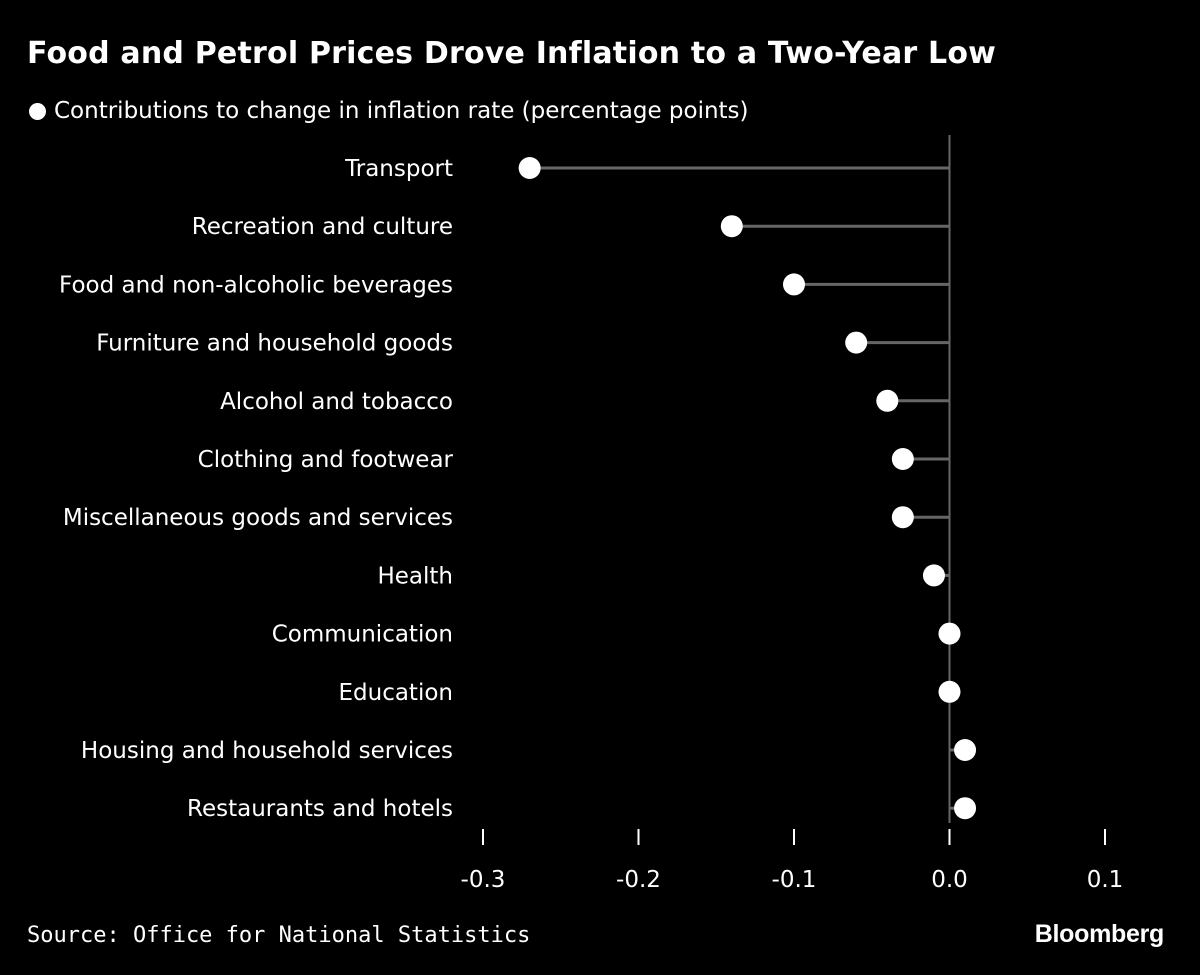 Image resolution: width=1200 pixels, height=975 pixels. I want to click on category-label-1: Recreation and culture, so click(322, 227).